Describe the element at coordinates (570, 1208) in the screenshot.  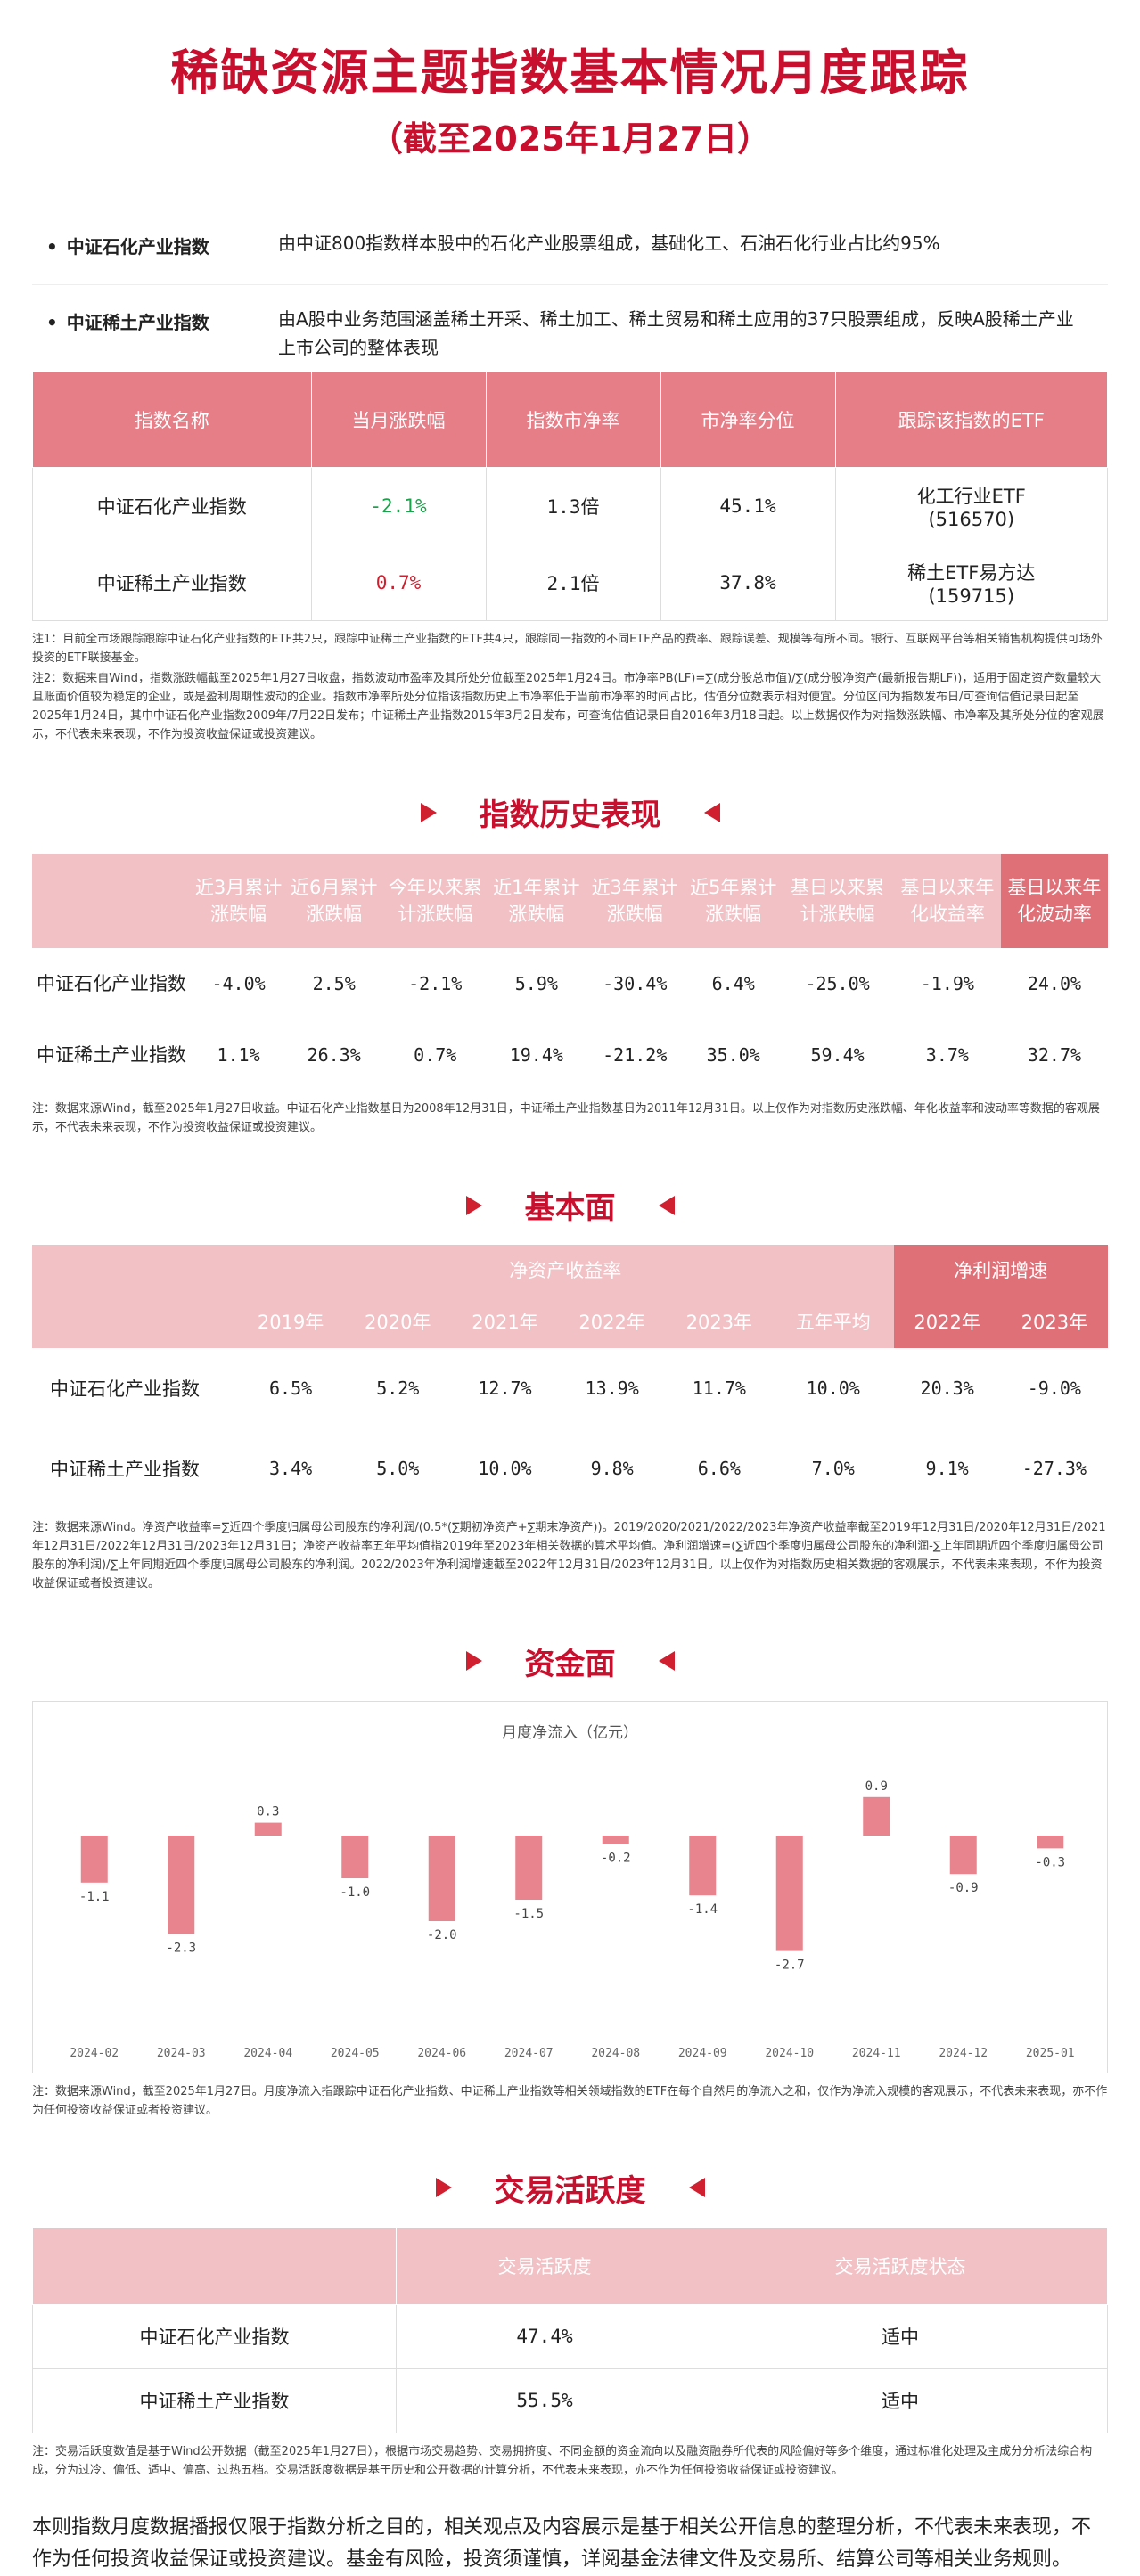
I see `section-title: 基本面` at that location.